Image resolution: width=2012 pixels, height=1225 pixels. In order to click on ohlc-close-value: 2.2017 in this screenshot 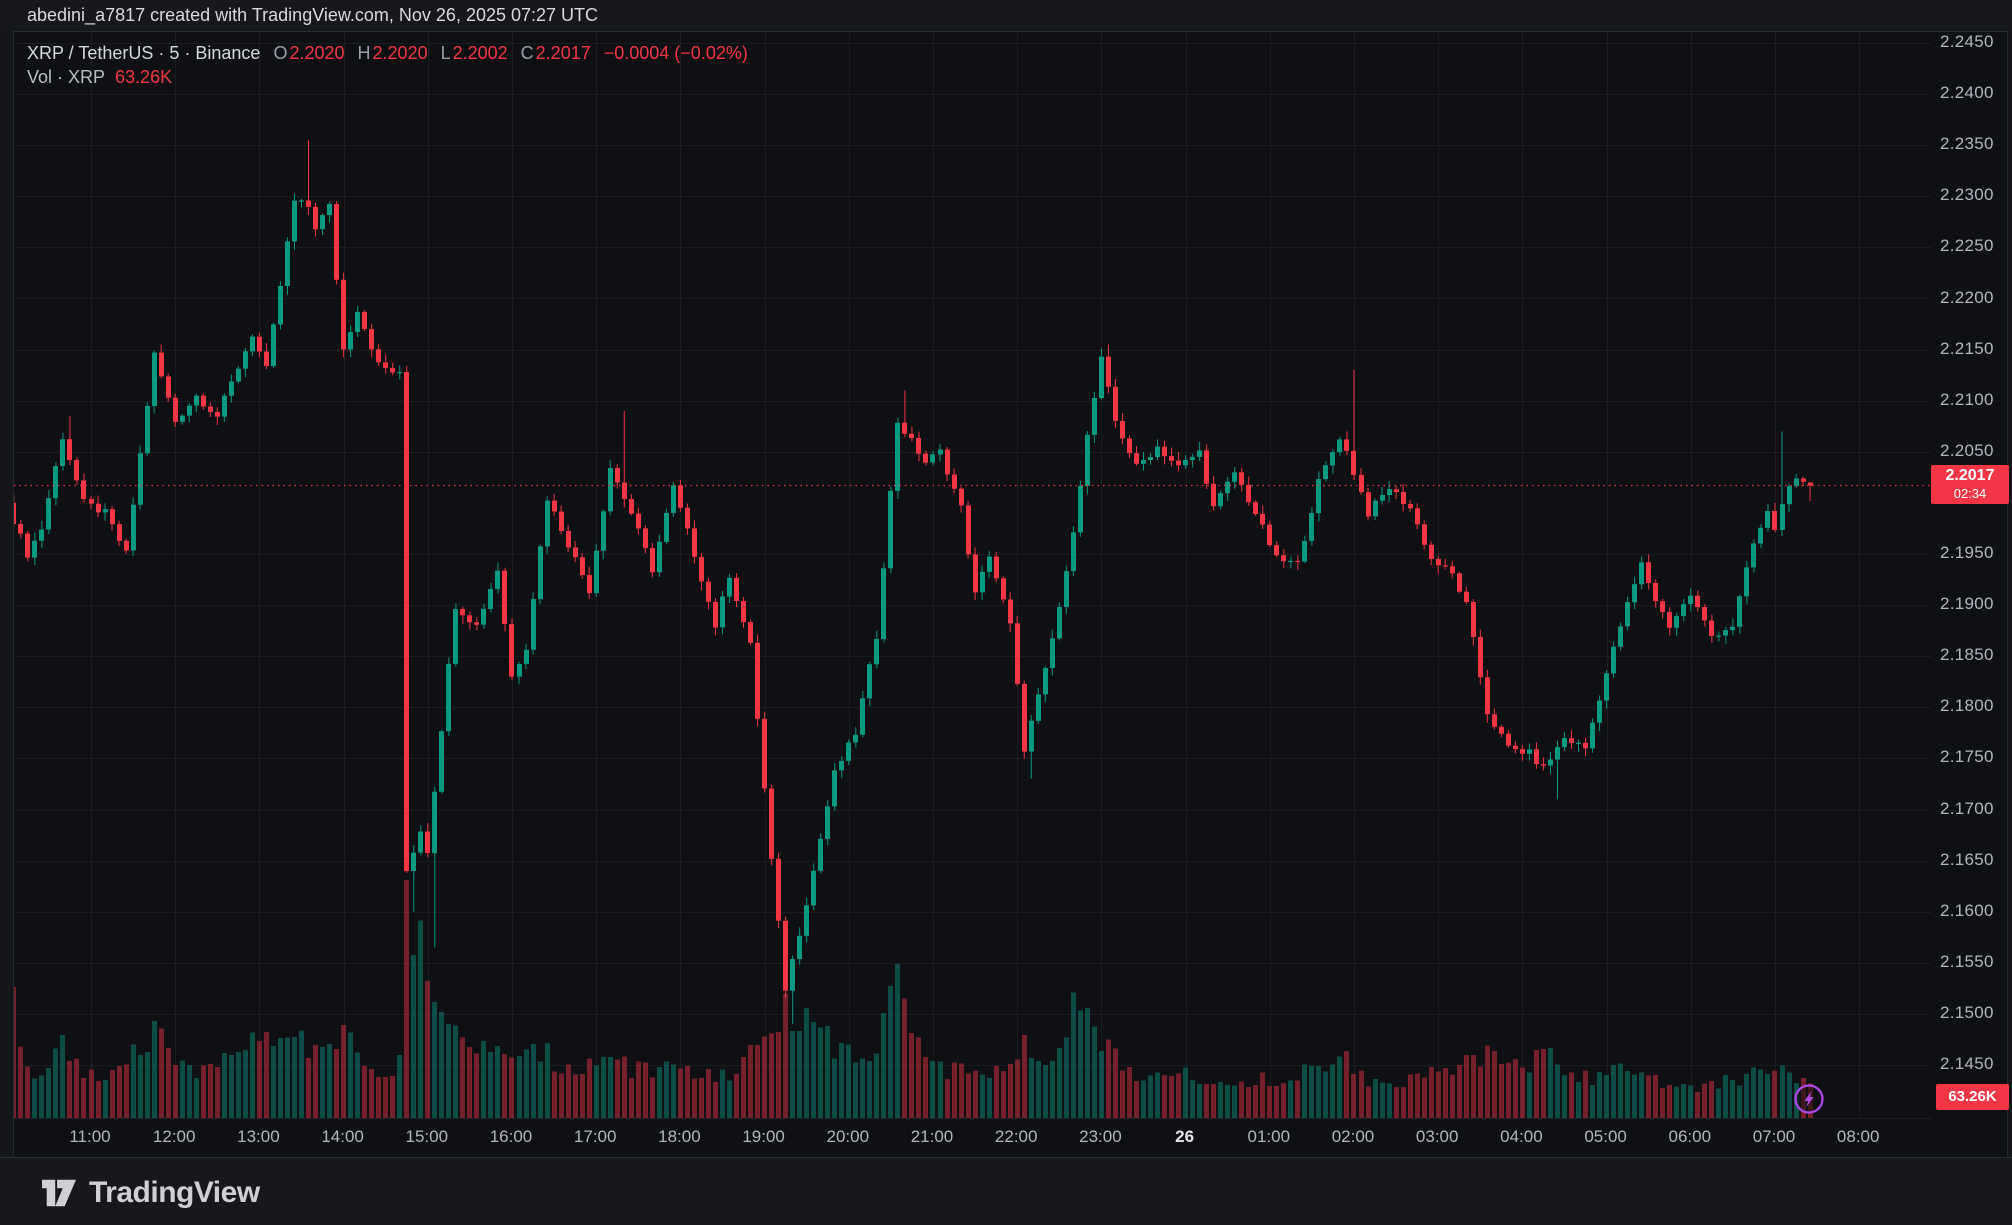, I will do `click(563, 53)`.